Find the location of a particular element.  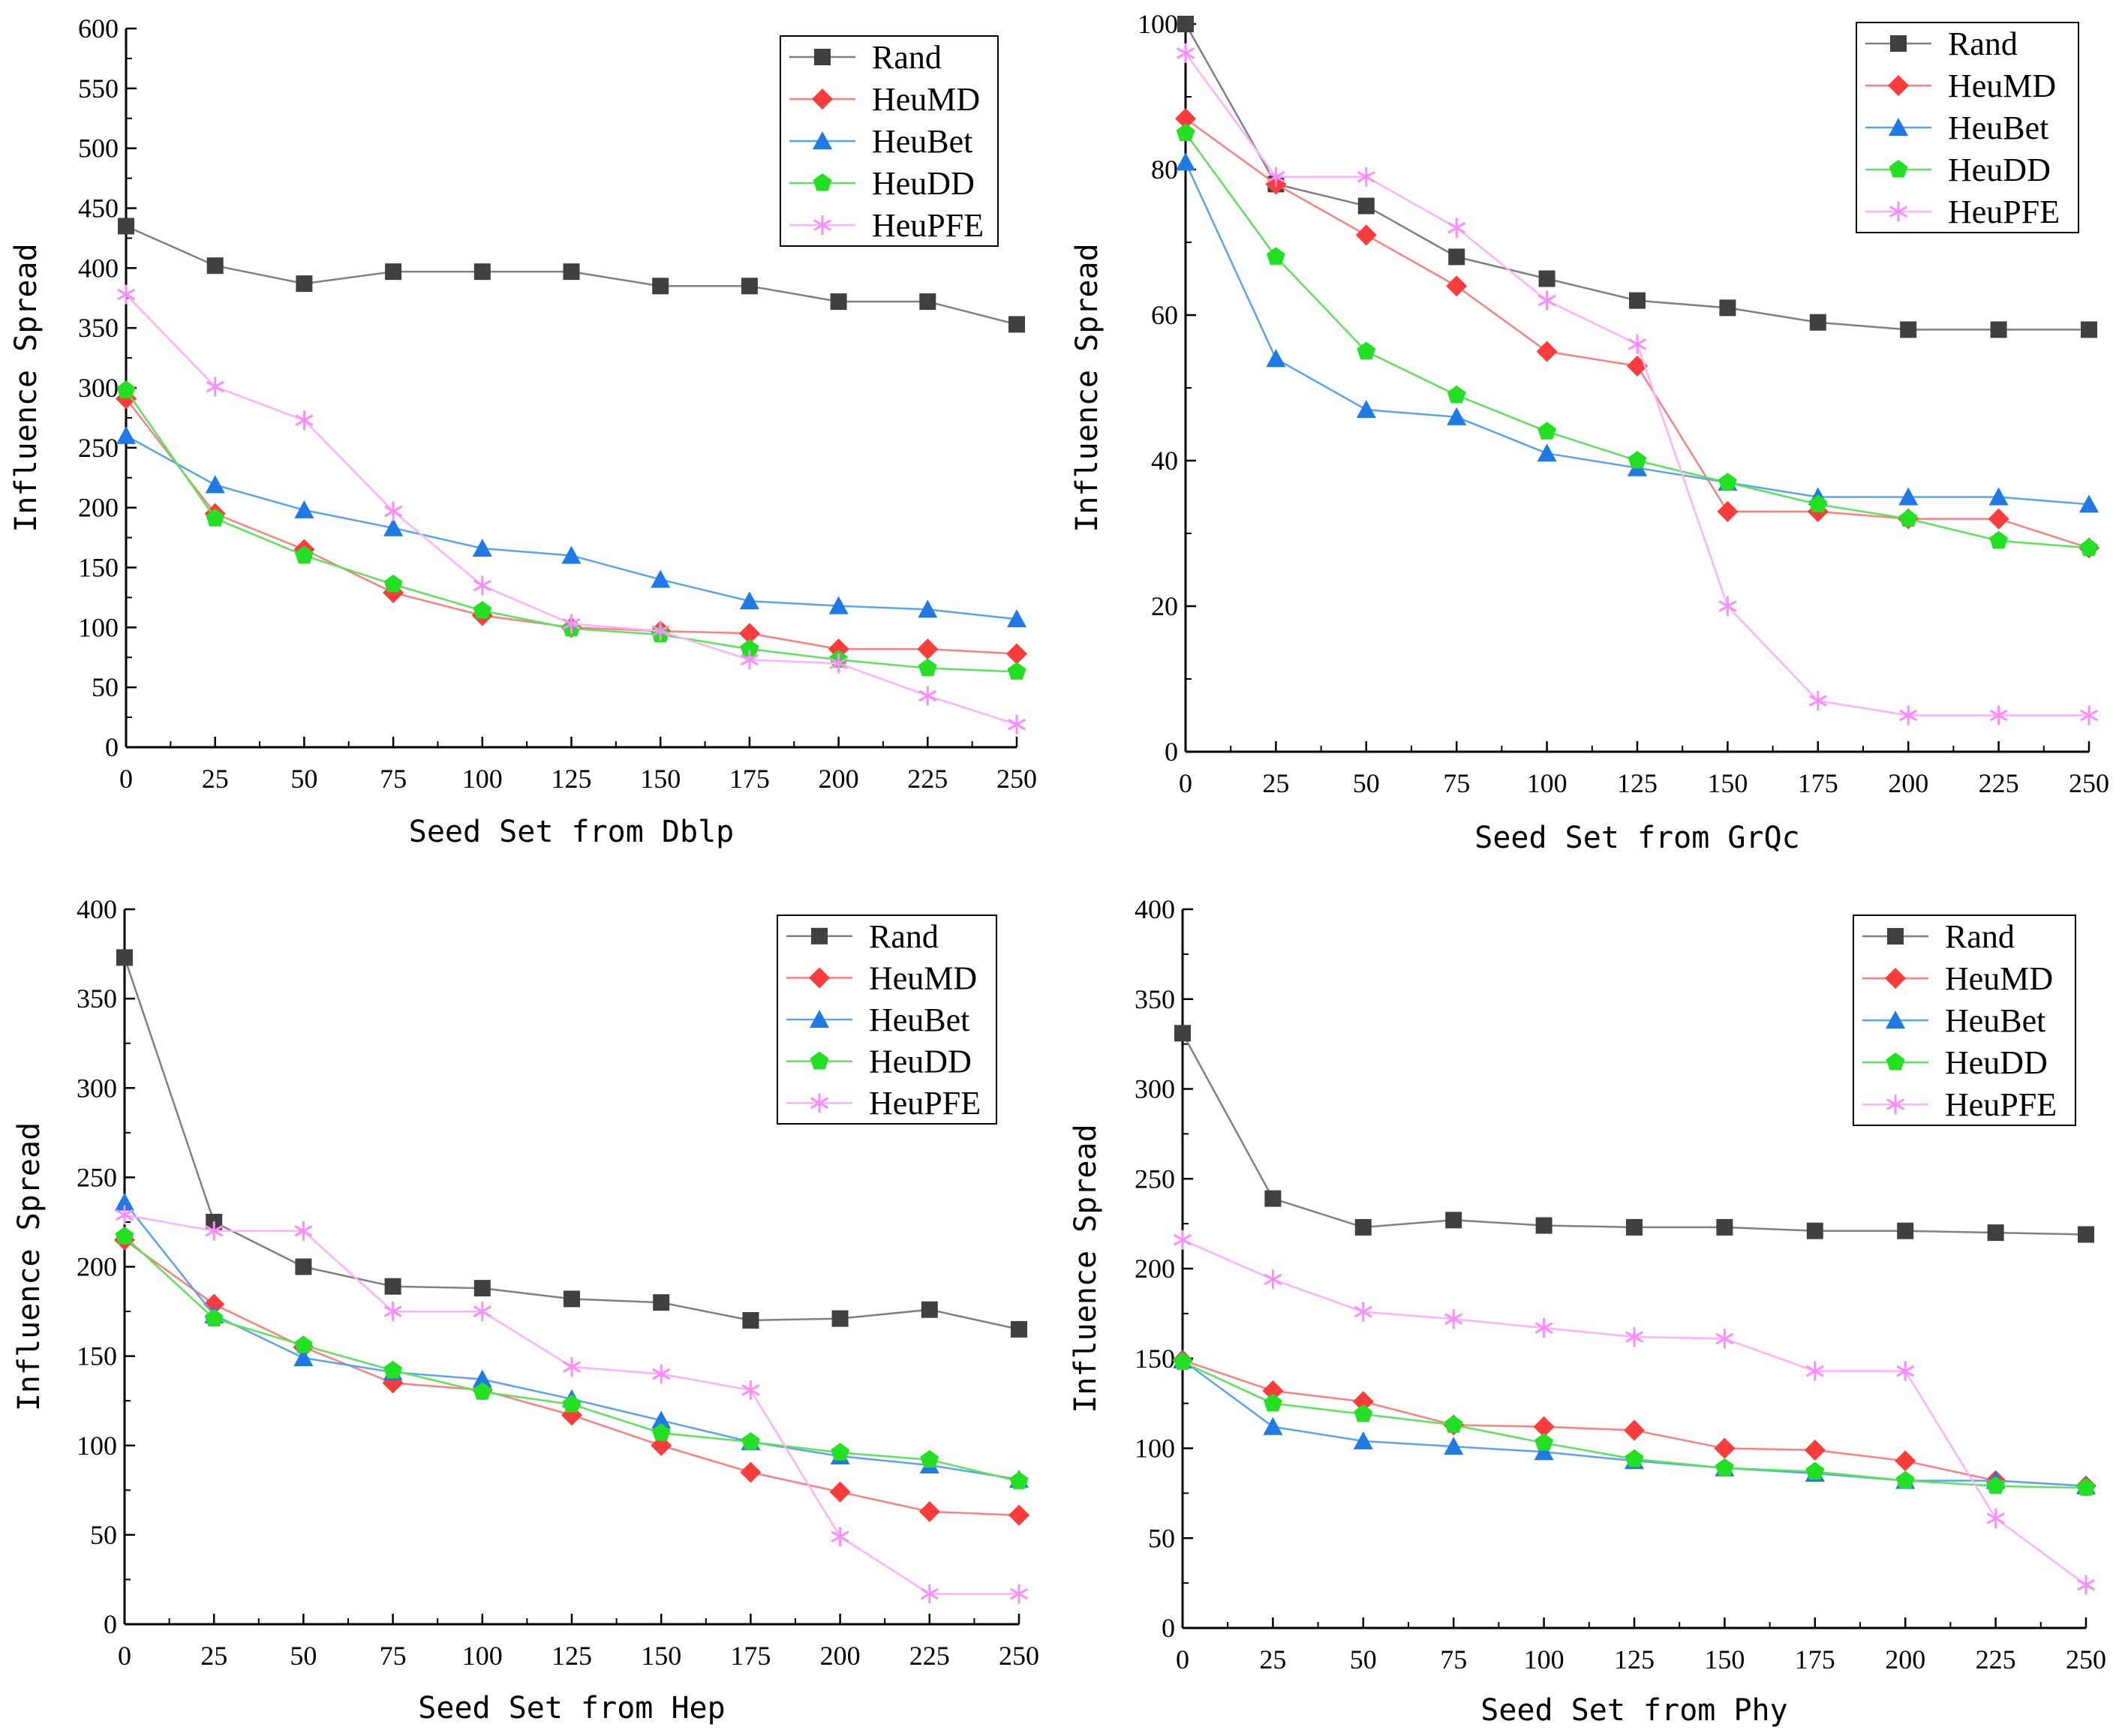

x-axis-label: Seed Set from Hep is located at coordinates (571, 1708).